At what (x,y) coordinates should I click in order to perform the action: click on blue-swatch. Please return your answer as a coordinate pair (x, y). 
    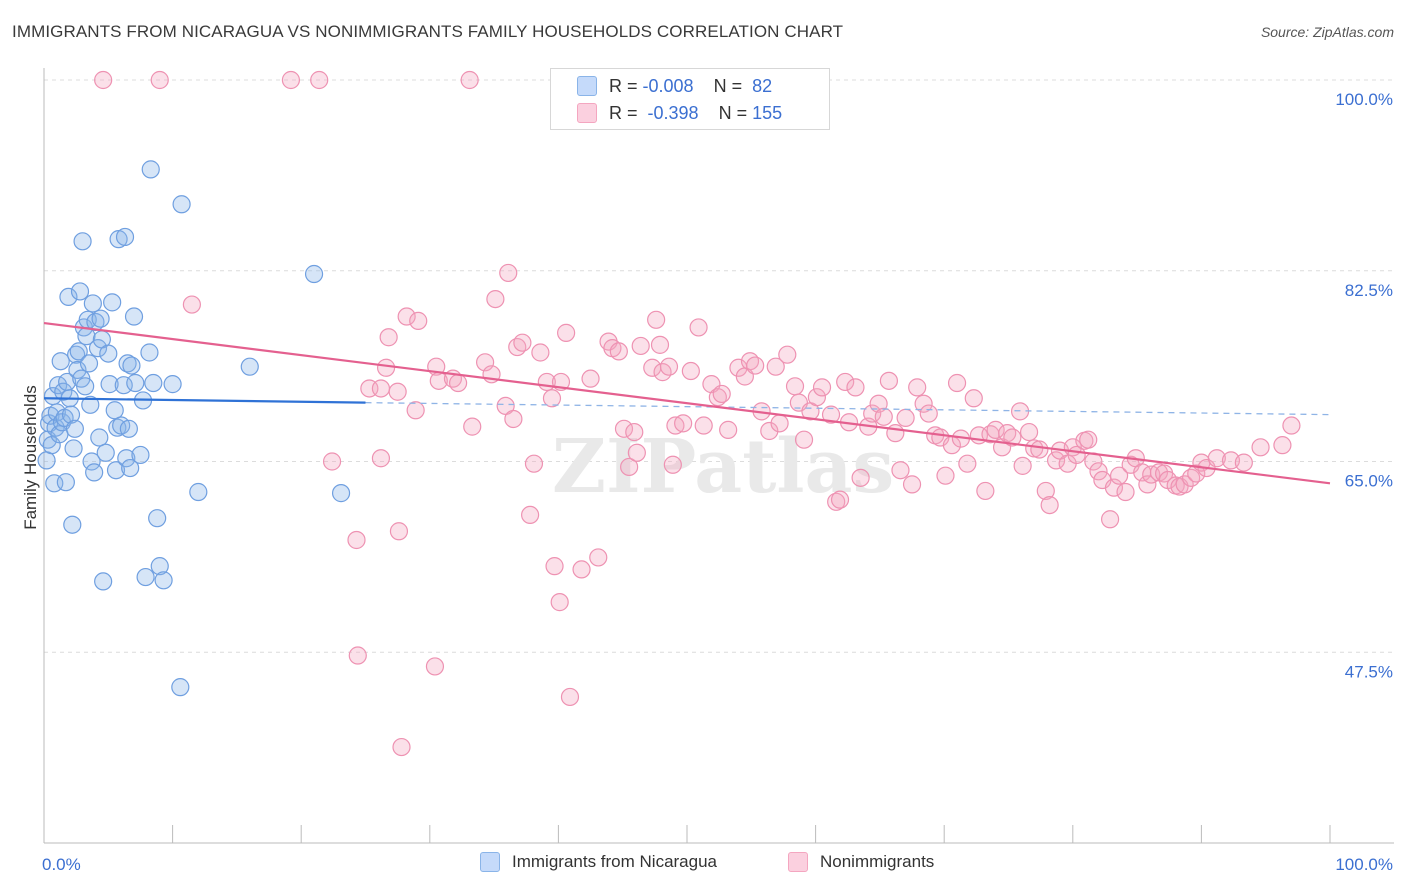
    Looking at the image, I should click on (587, 86).